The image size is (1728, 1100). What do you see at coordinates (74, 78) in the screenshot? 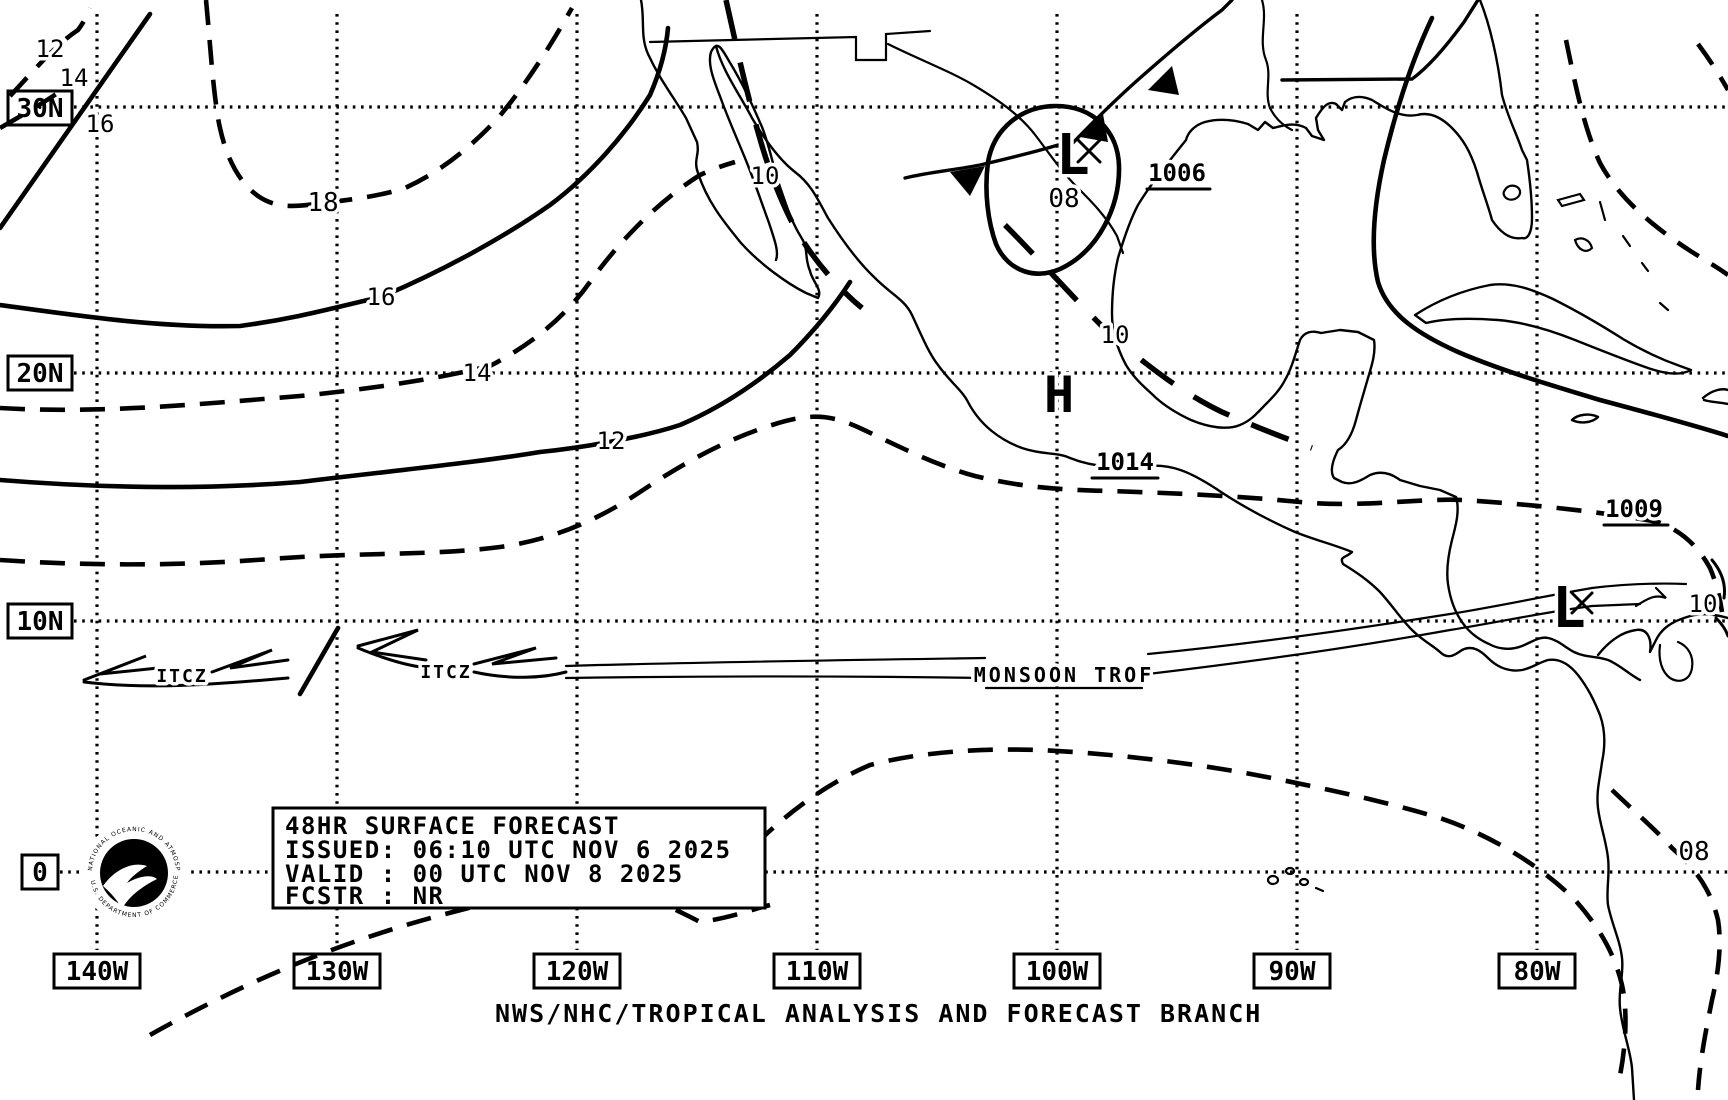
I see `isobar-label-14-nw: 14` at bounding box center [74, 78].